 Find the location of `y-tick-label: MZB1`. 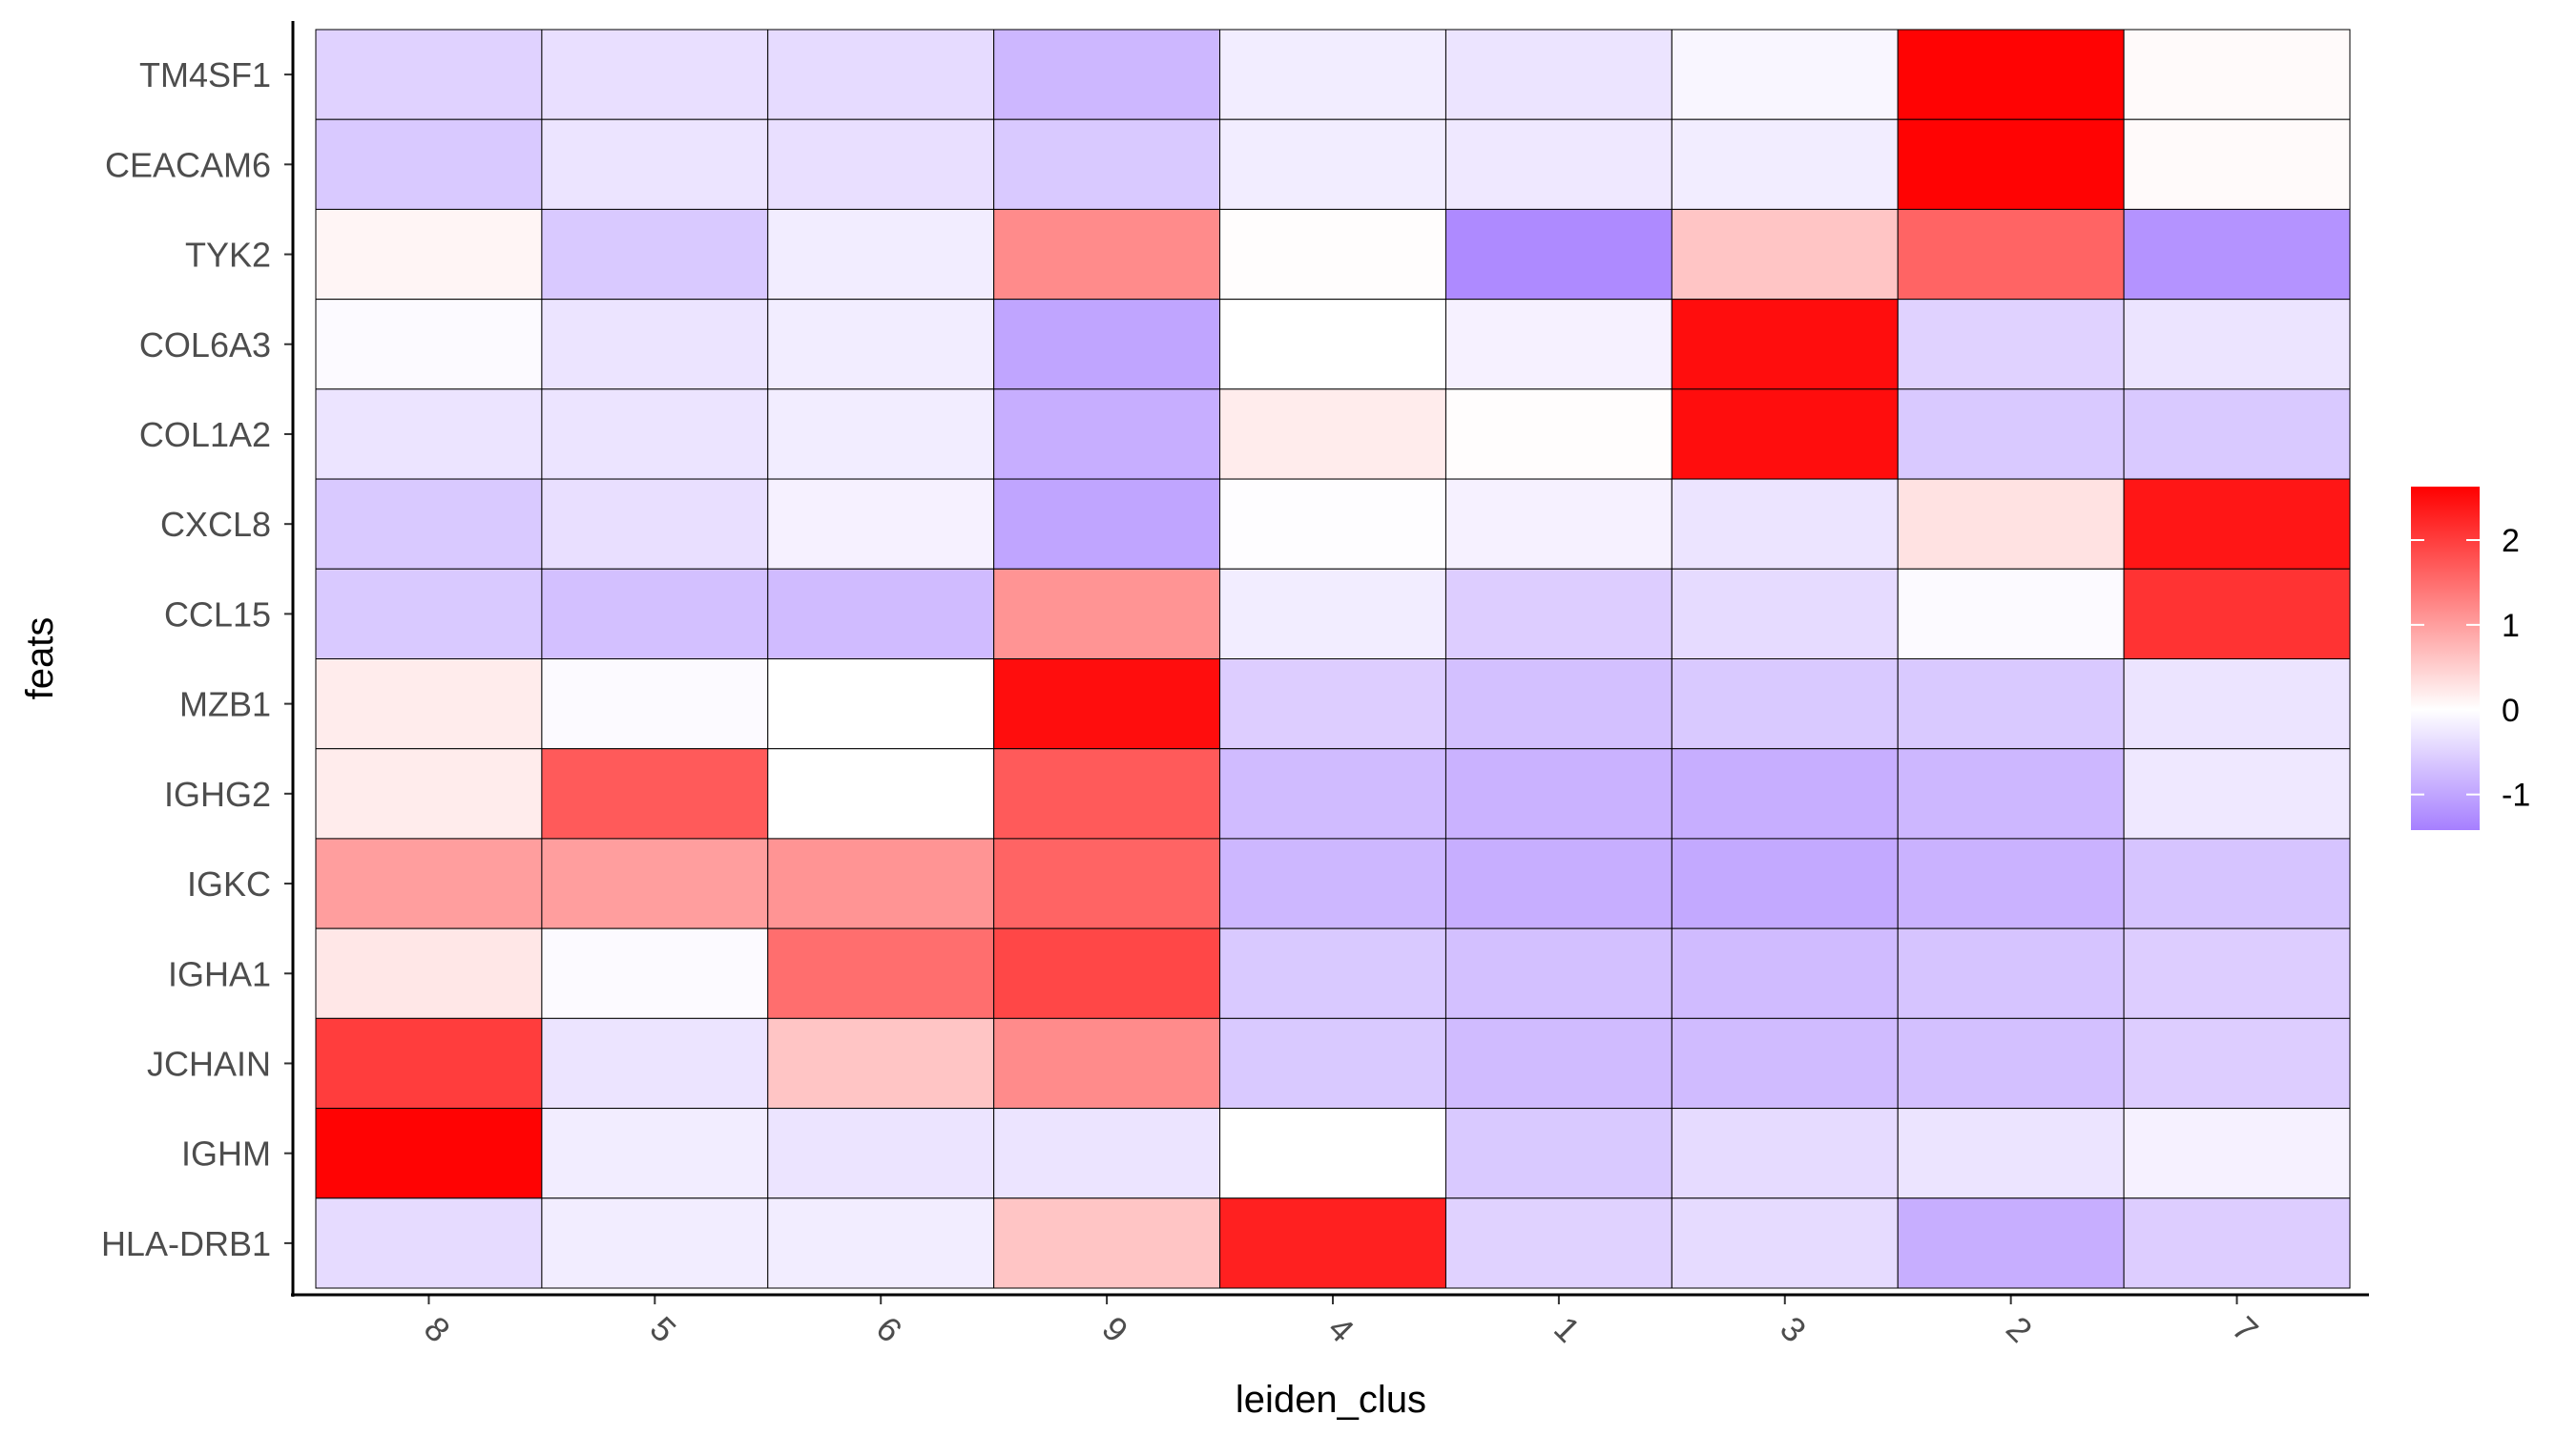

y-tick-label: MZB1 is located at coordinates (225, 704).